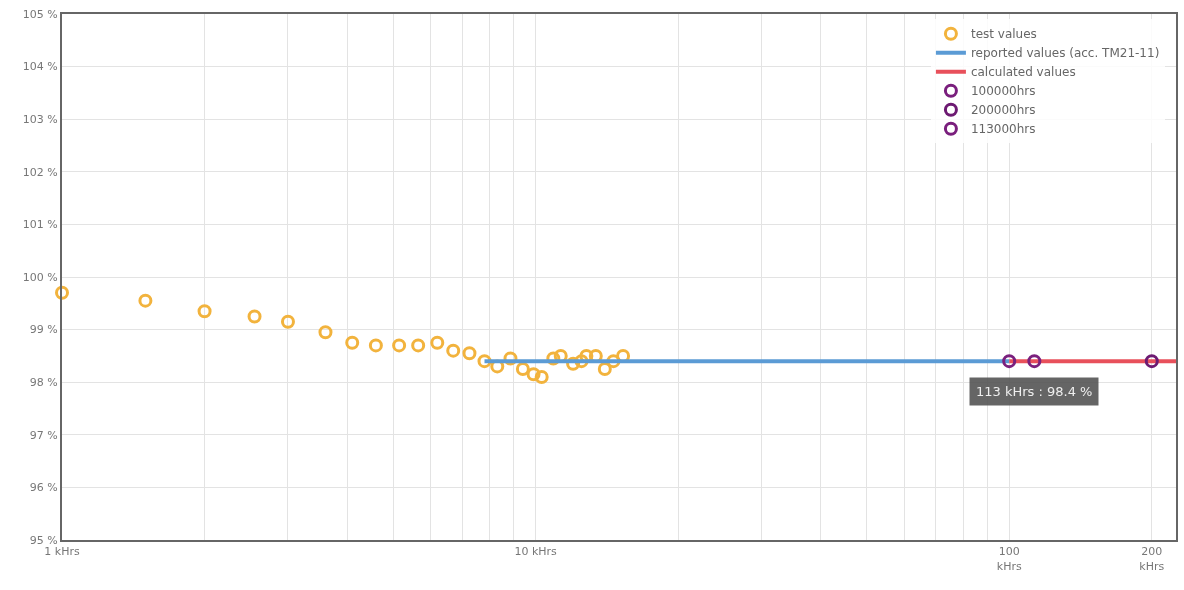 The width and height of the screenshot is (1184, 590). What do you see at coordinates (1034, 391) in the screenshot?
I see `annotation: 113 kHrs : 98.4 %` at bounding box center [1034, 391].